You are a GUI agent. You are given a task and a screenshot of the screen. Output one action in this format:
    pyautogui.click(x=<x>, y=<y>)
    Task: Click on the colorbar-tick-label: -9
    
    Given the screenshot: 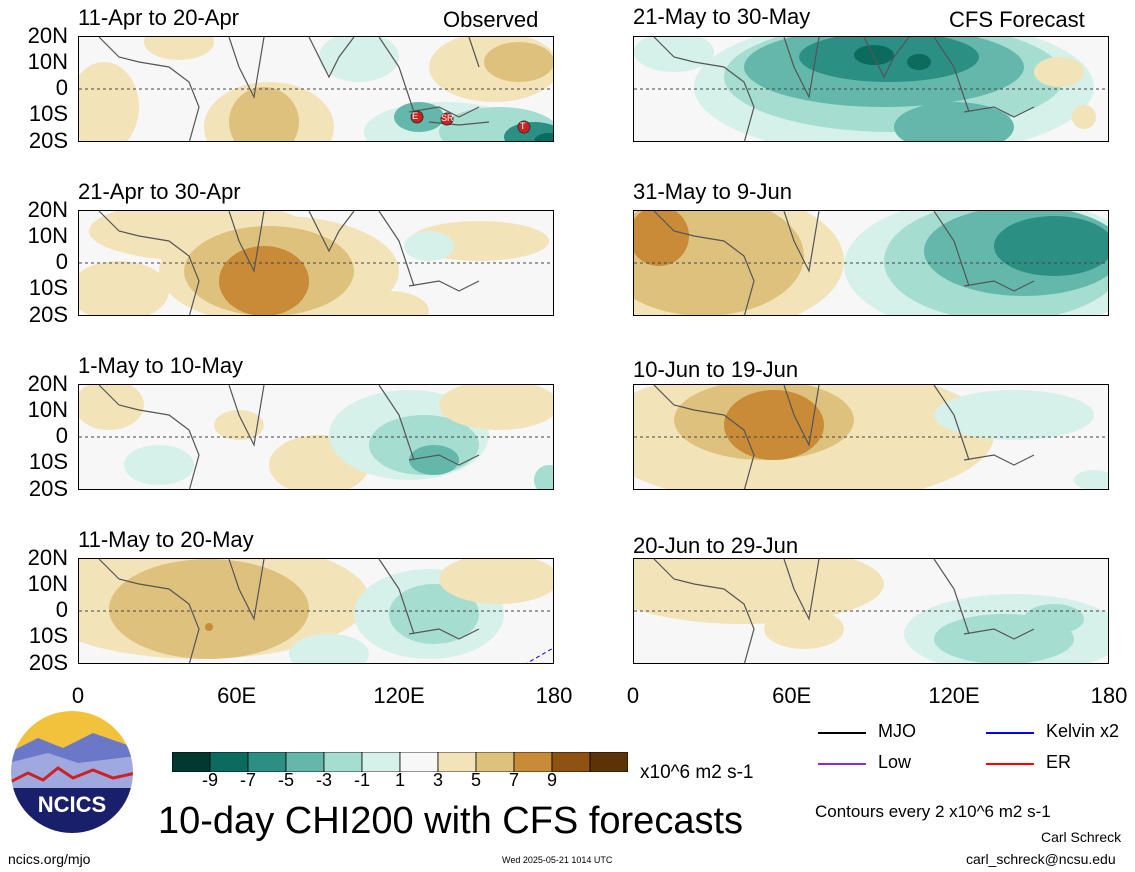 What is the action you would take?
    pyautogui.click(x=209, y=780)
    